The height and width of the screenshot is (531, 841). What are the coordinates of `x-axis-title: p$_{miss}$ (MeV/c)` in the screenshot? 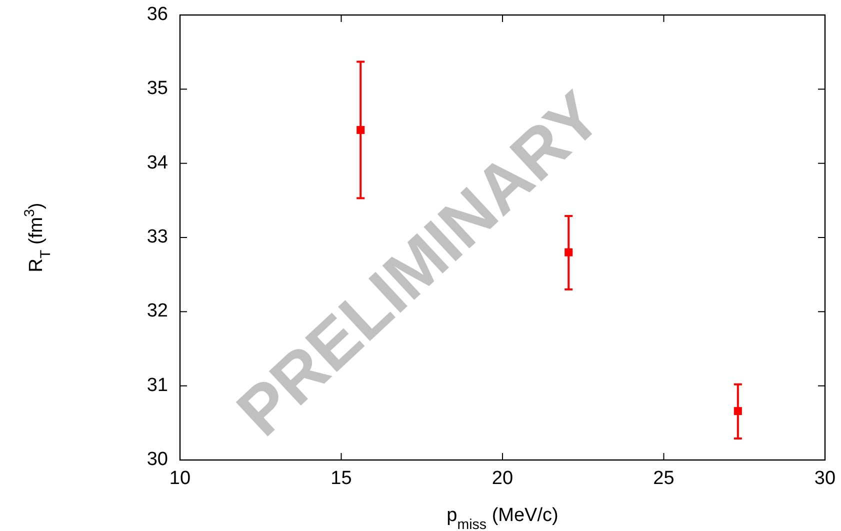 It's located at (502, 518).